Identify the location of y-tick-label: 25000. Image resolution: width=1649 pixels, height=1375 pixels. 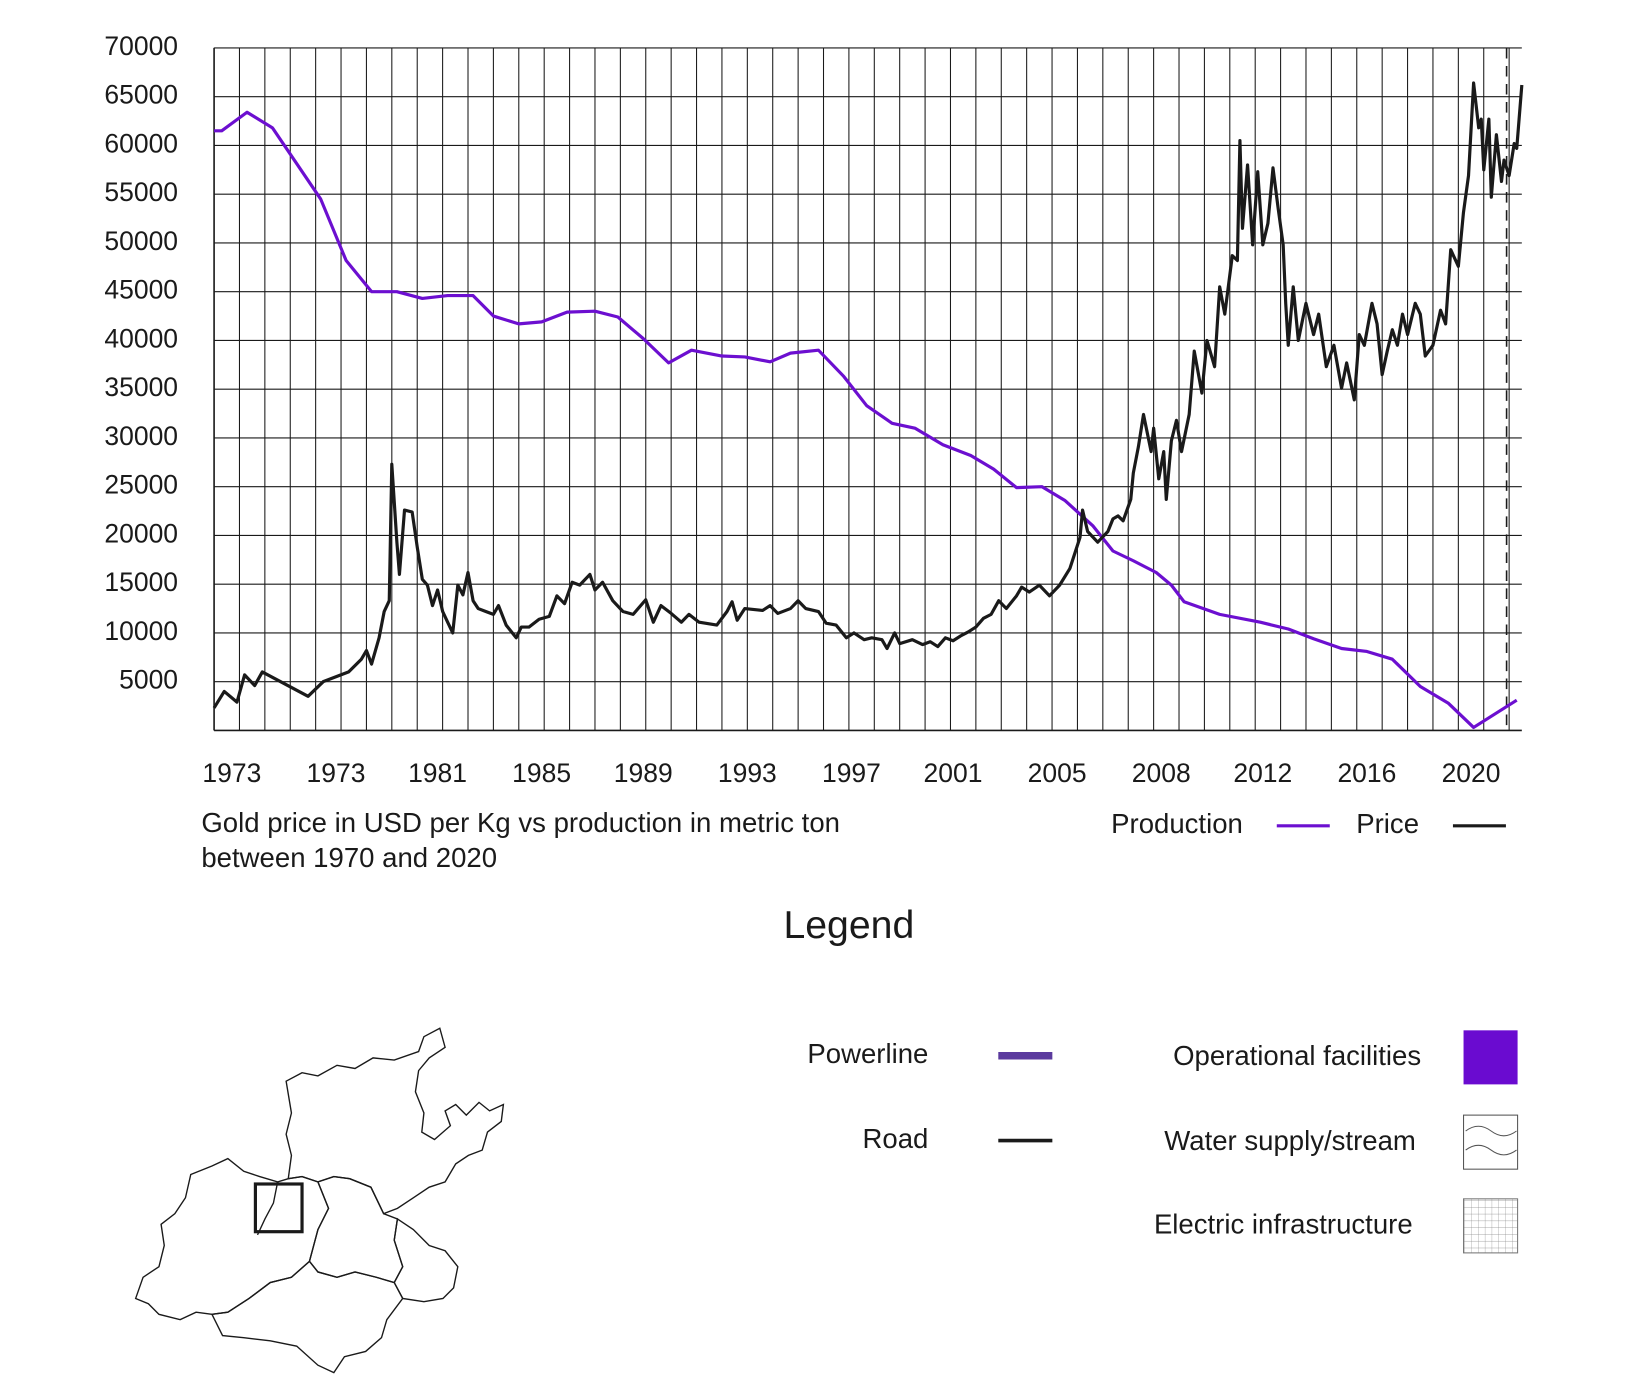
(141, 485).